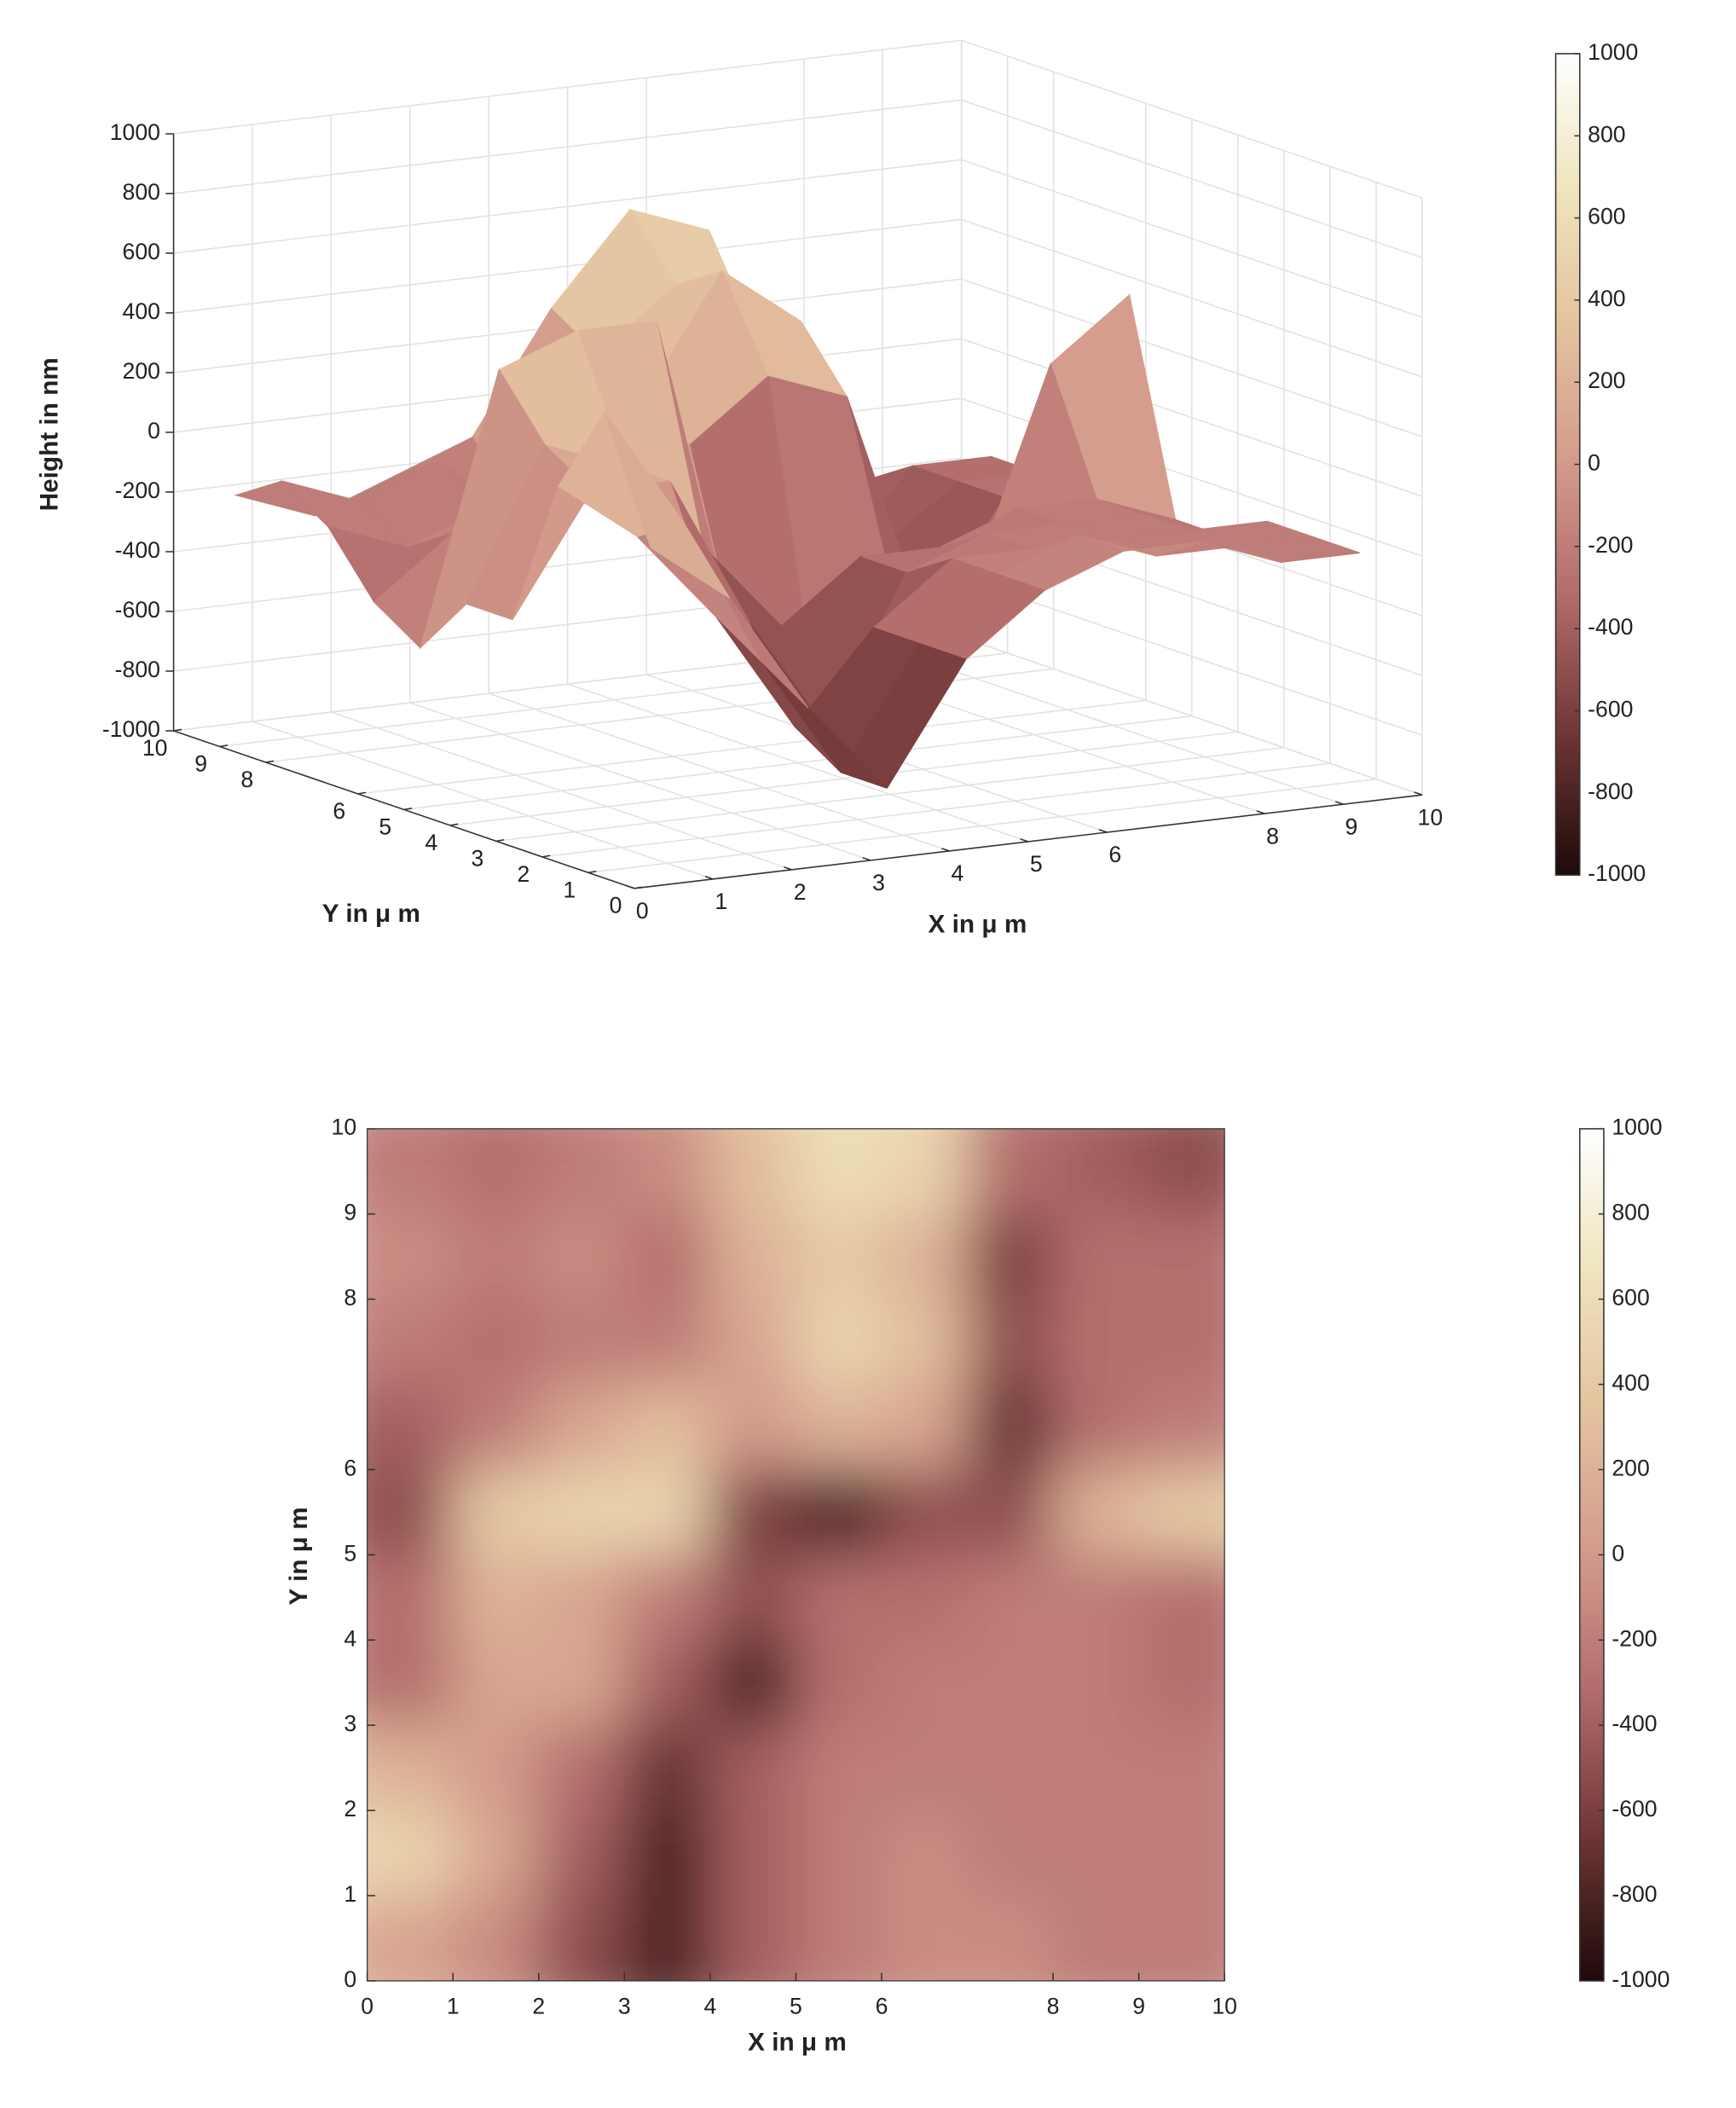 This screenshot has height=2108, width=1736. Describe the element at coordinates (49, 434) in the screenshot. I see `z-axis-label: Height in nm` at that location.